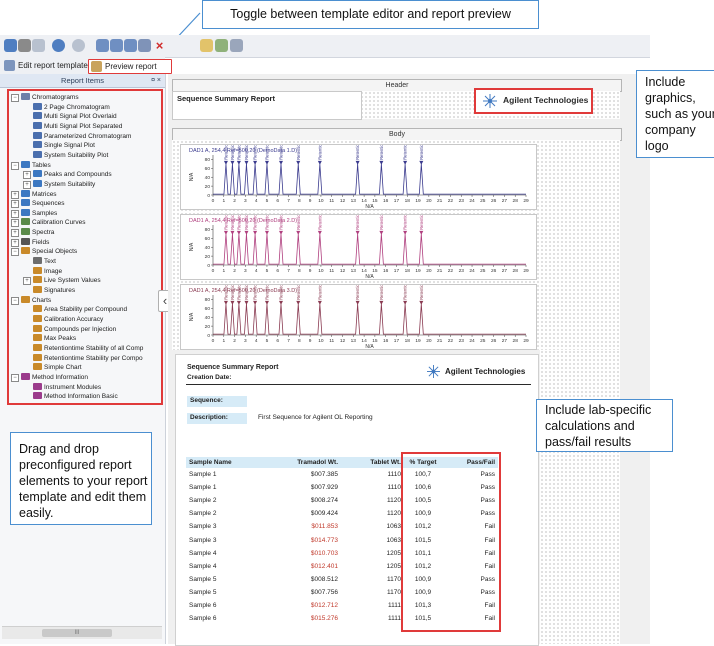  Describe the element at coordinates (49, 291) in the screenshot. I see `tree-item: Signatures` at that location.